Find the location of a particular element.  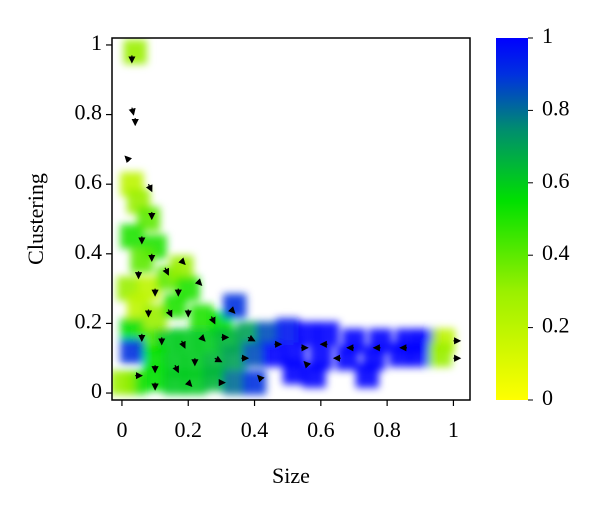

x-tick-label: 0.6 is located at coordinates (321, 429).